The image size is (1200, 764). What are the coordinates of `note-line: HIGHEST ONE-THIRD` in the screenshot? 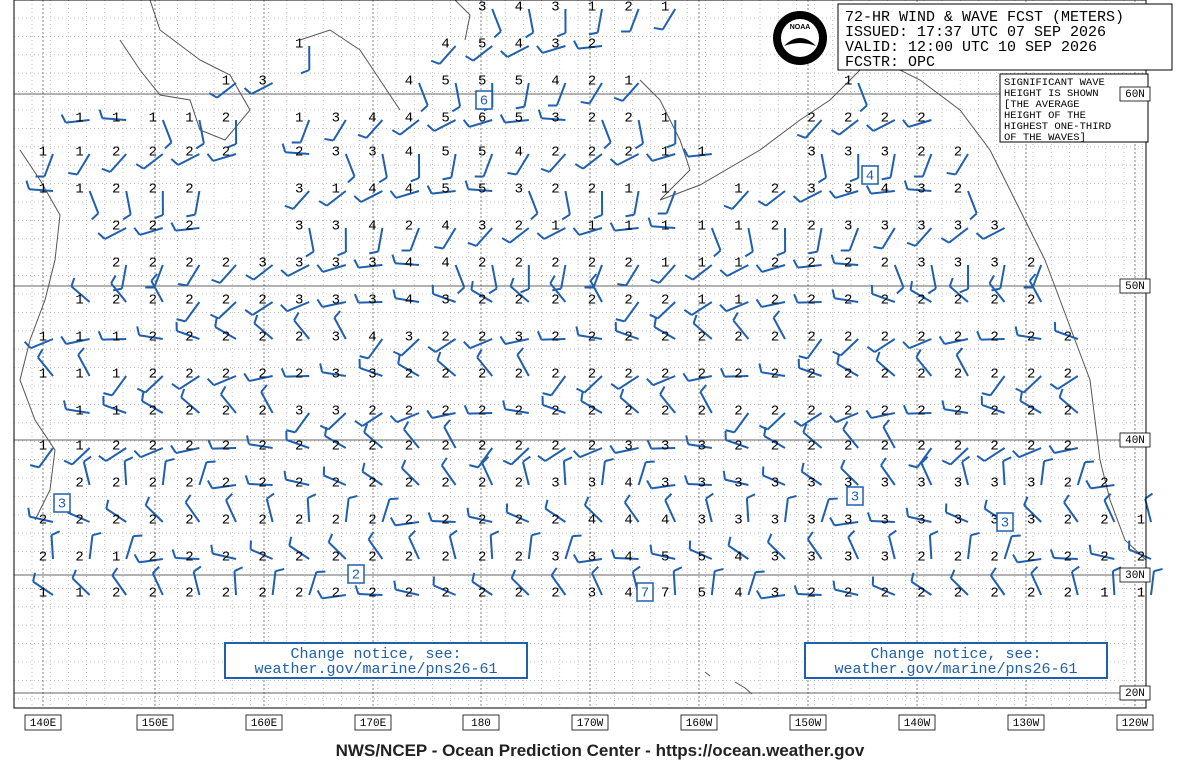 It's located at (1057, 127).